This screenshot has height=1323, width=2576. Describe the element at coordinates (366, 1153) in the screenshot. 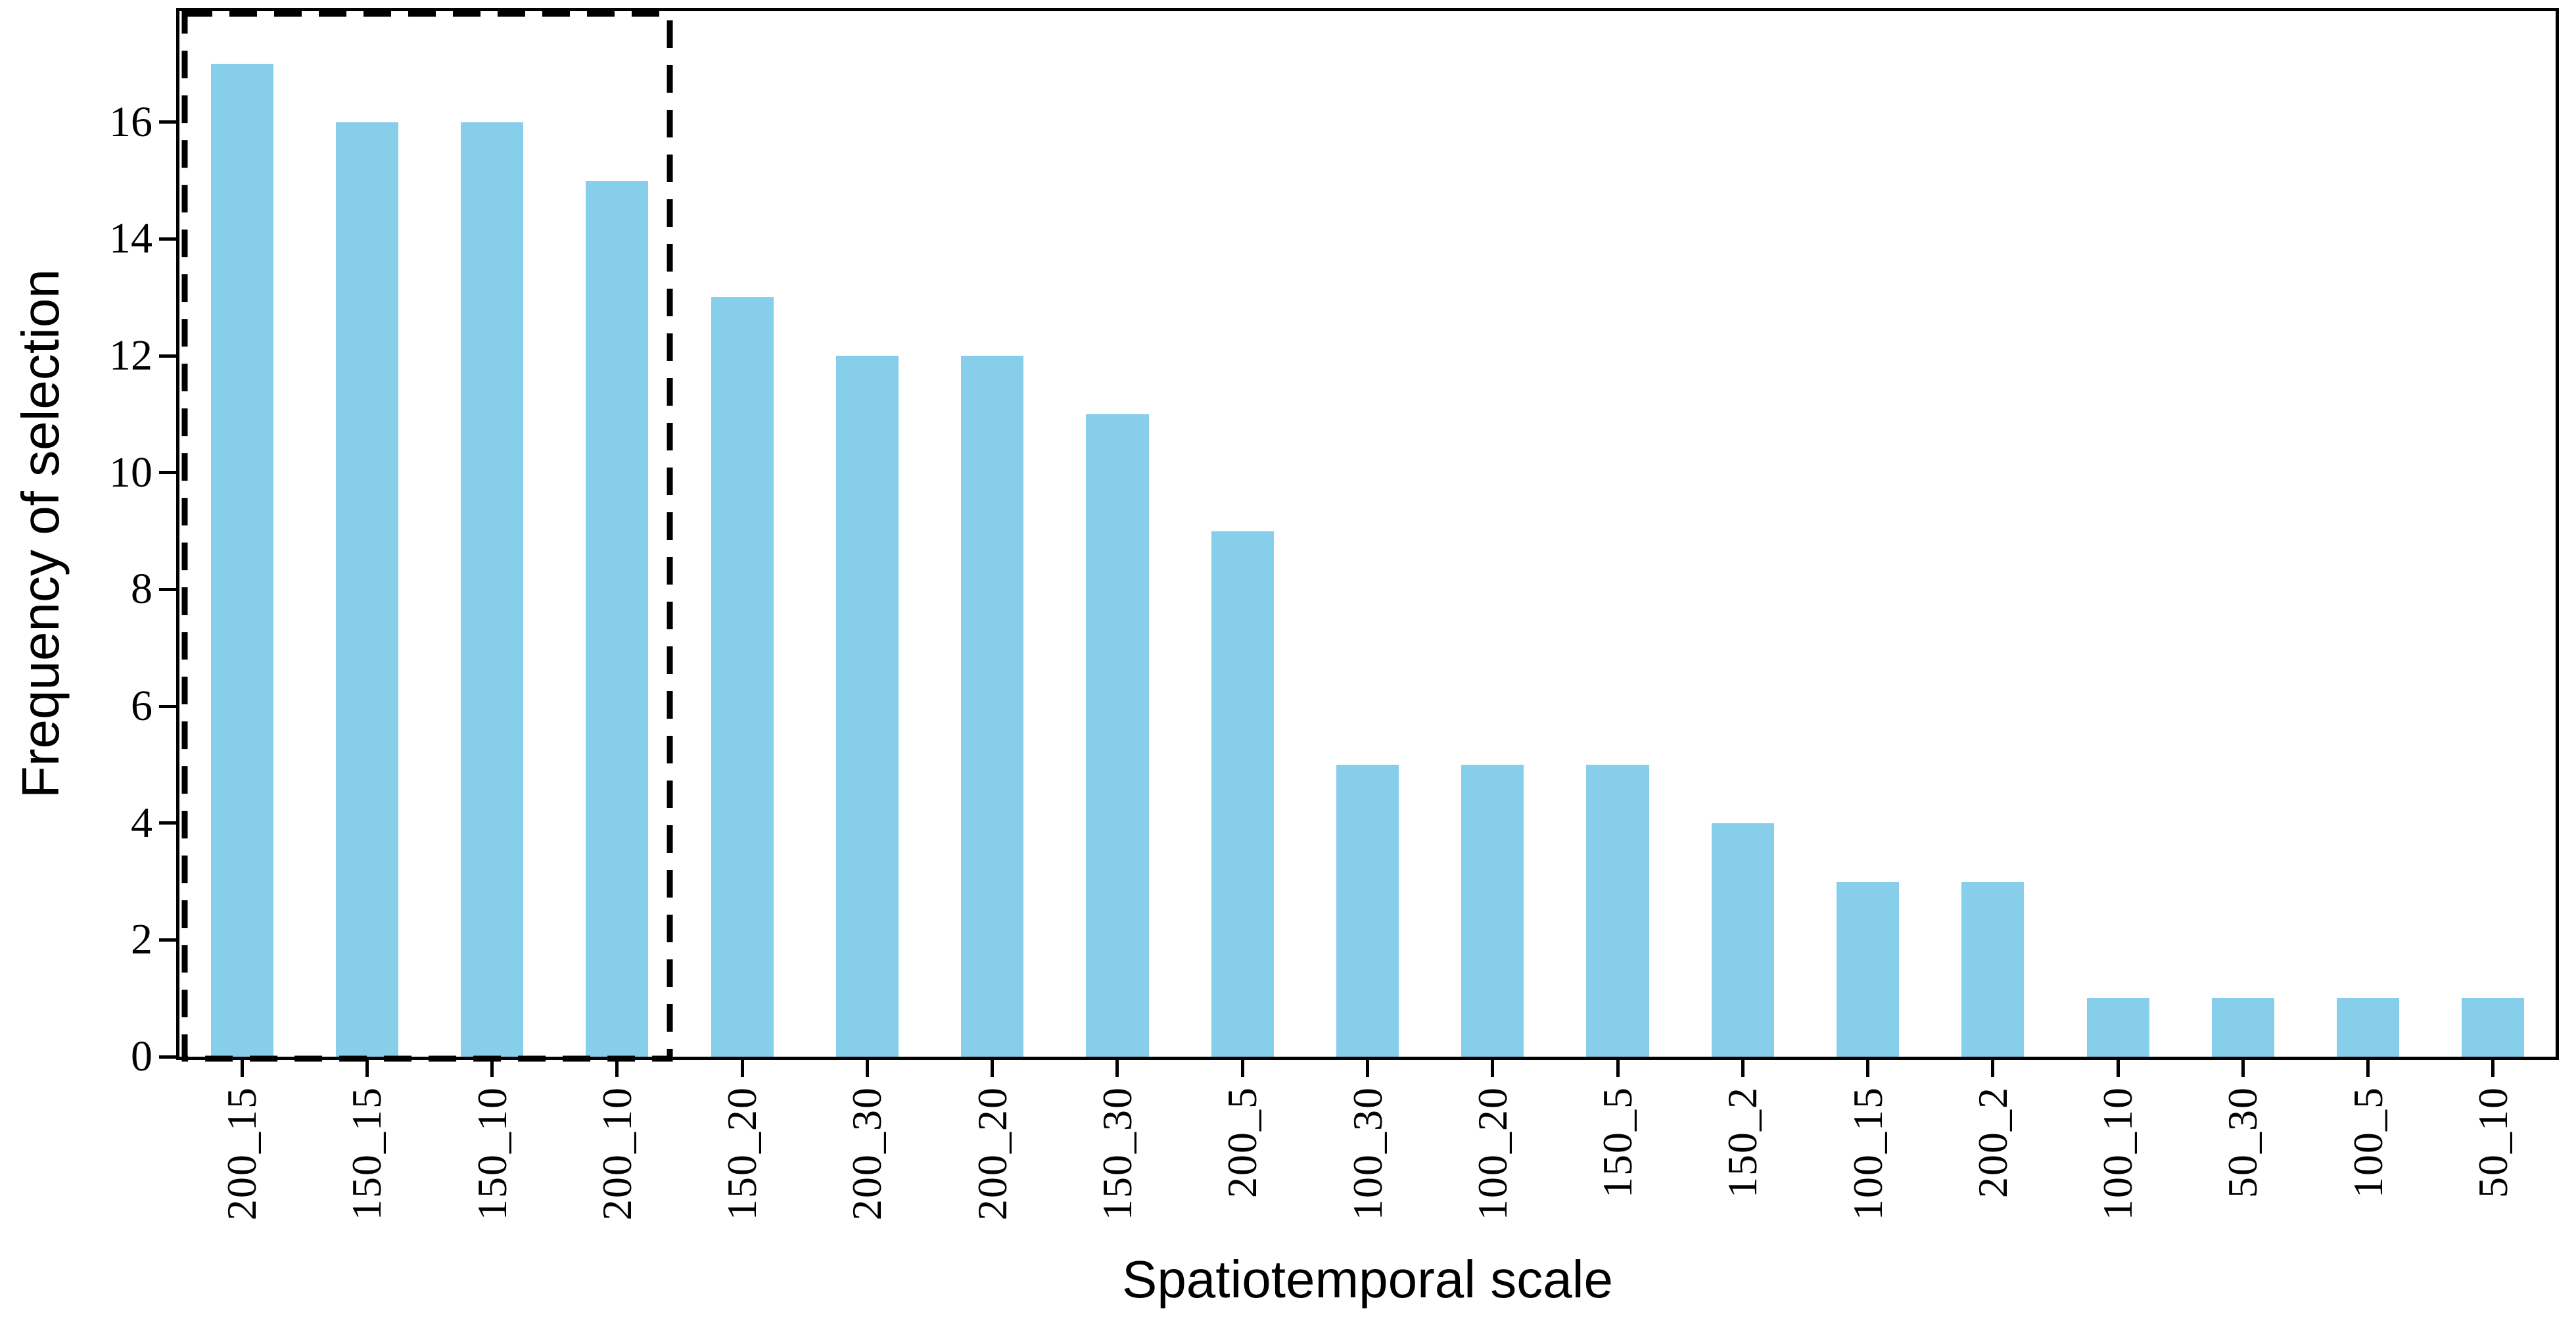

I see `x-tick-label: 150_15` at that location.